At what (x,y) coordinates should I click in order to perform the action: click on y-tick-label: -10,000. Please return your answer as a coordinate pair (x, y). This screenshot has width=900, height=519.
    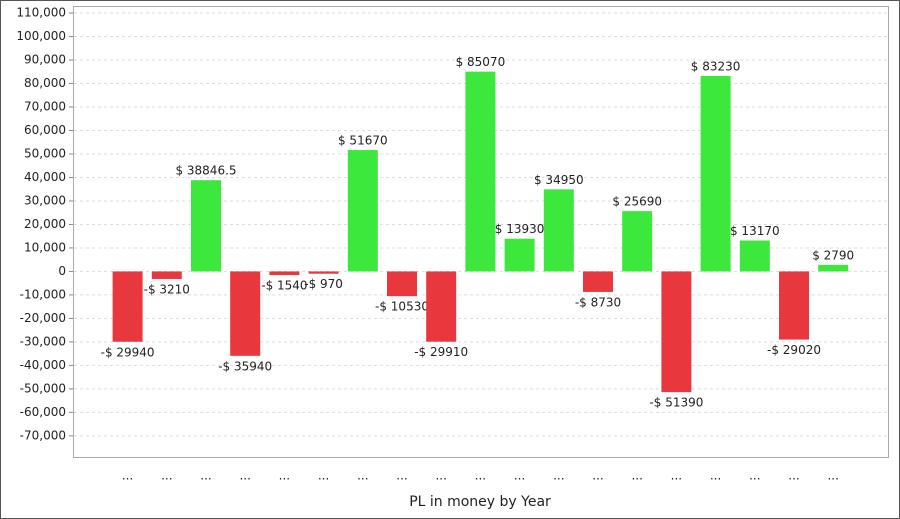
    Looking at the image, I should click on (43, 294).